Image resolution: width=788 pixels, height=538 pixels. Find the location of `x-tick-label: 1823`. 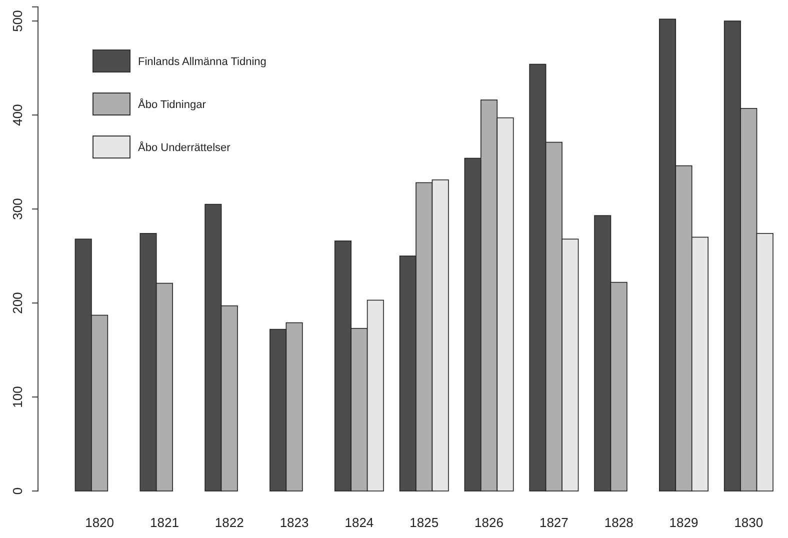

x-tick-label: 1823 is located at coordinates (294, 522).